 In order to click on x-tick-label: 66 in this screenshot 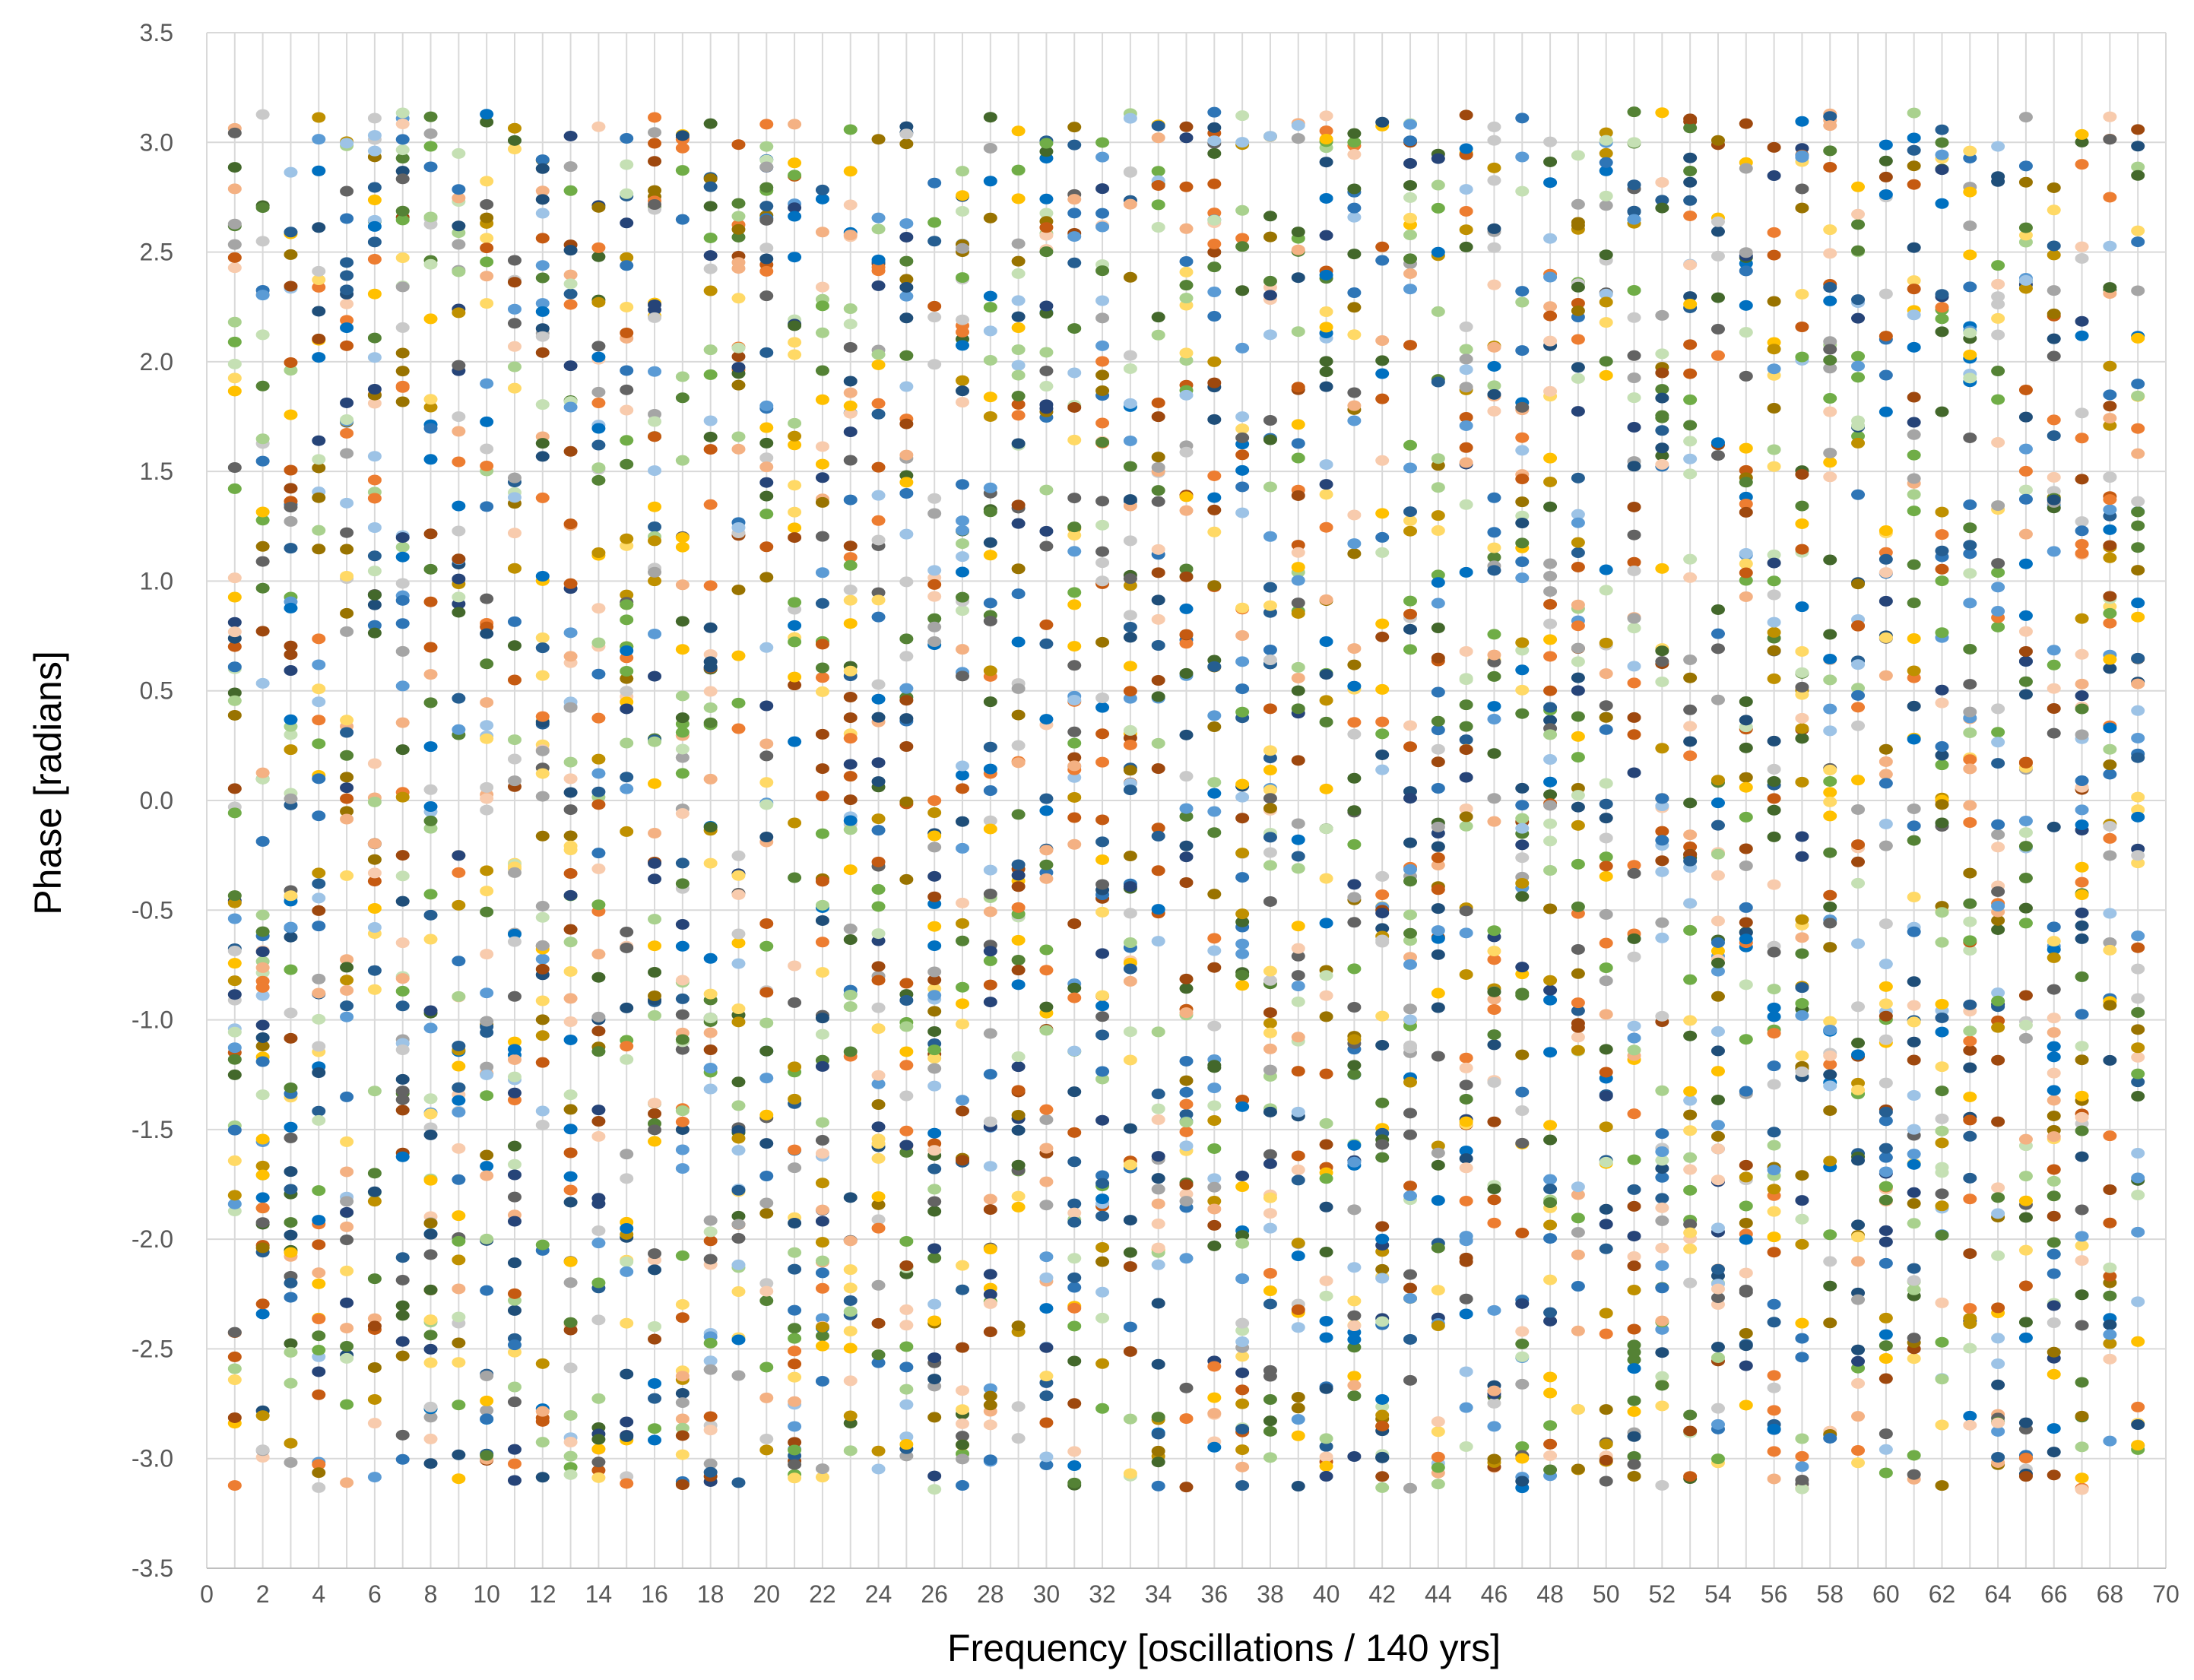, I will do `click(2054, 1594)`.